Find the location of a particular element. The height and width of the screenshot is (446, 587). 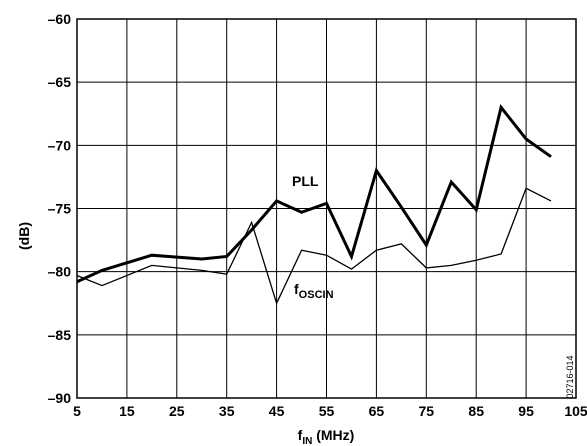

y-axis-label: (dB) is located at coordinates (24, 236).